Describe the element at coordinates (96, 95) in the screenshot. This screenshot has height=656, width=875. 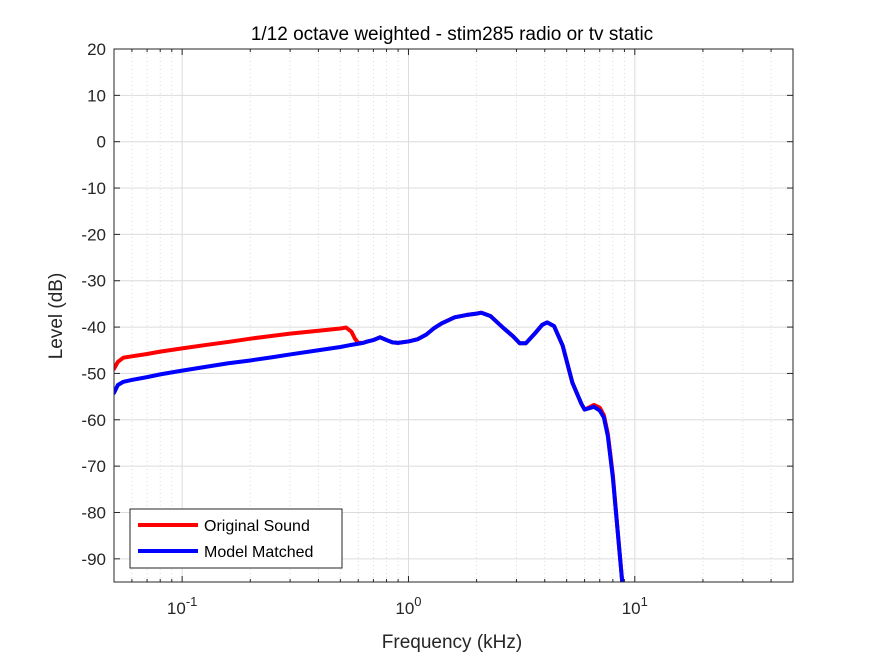
I see `y-tick-label: 10` at that location.